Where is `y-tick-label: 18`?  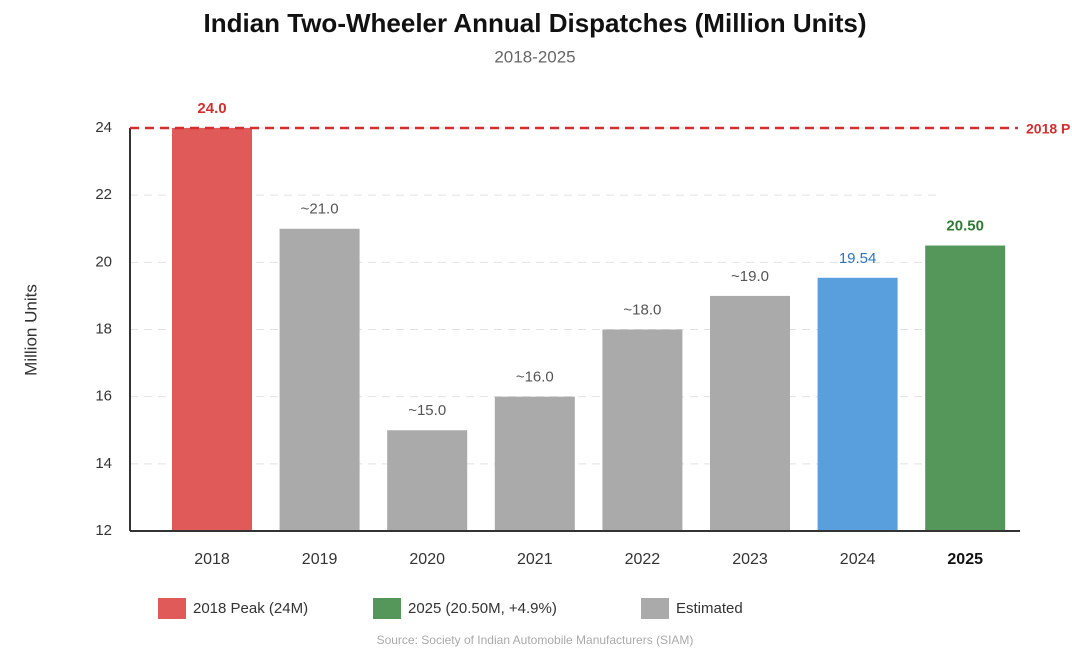 y-tick-label: 18 is located at coordinates (103, 328).